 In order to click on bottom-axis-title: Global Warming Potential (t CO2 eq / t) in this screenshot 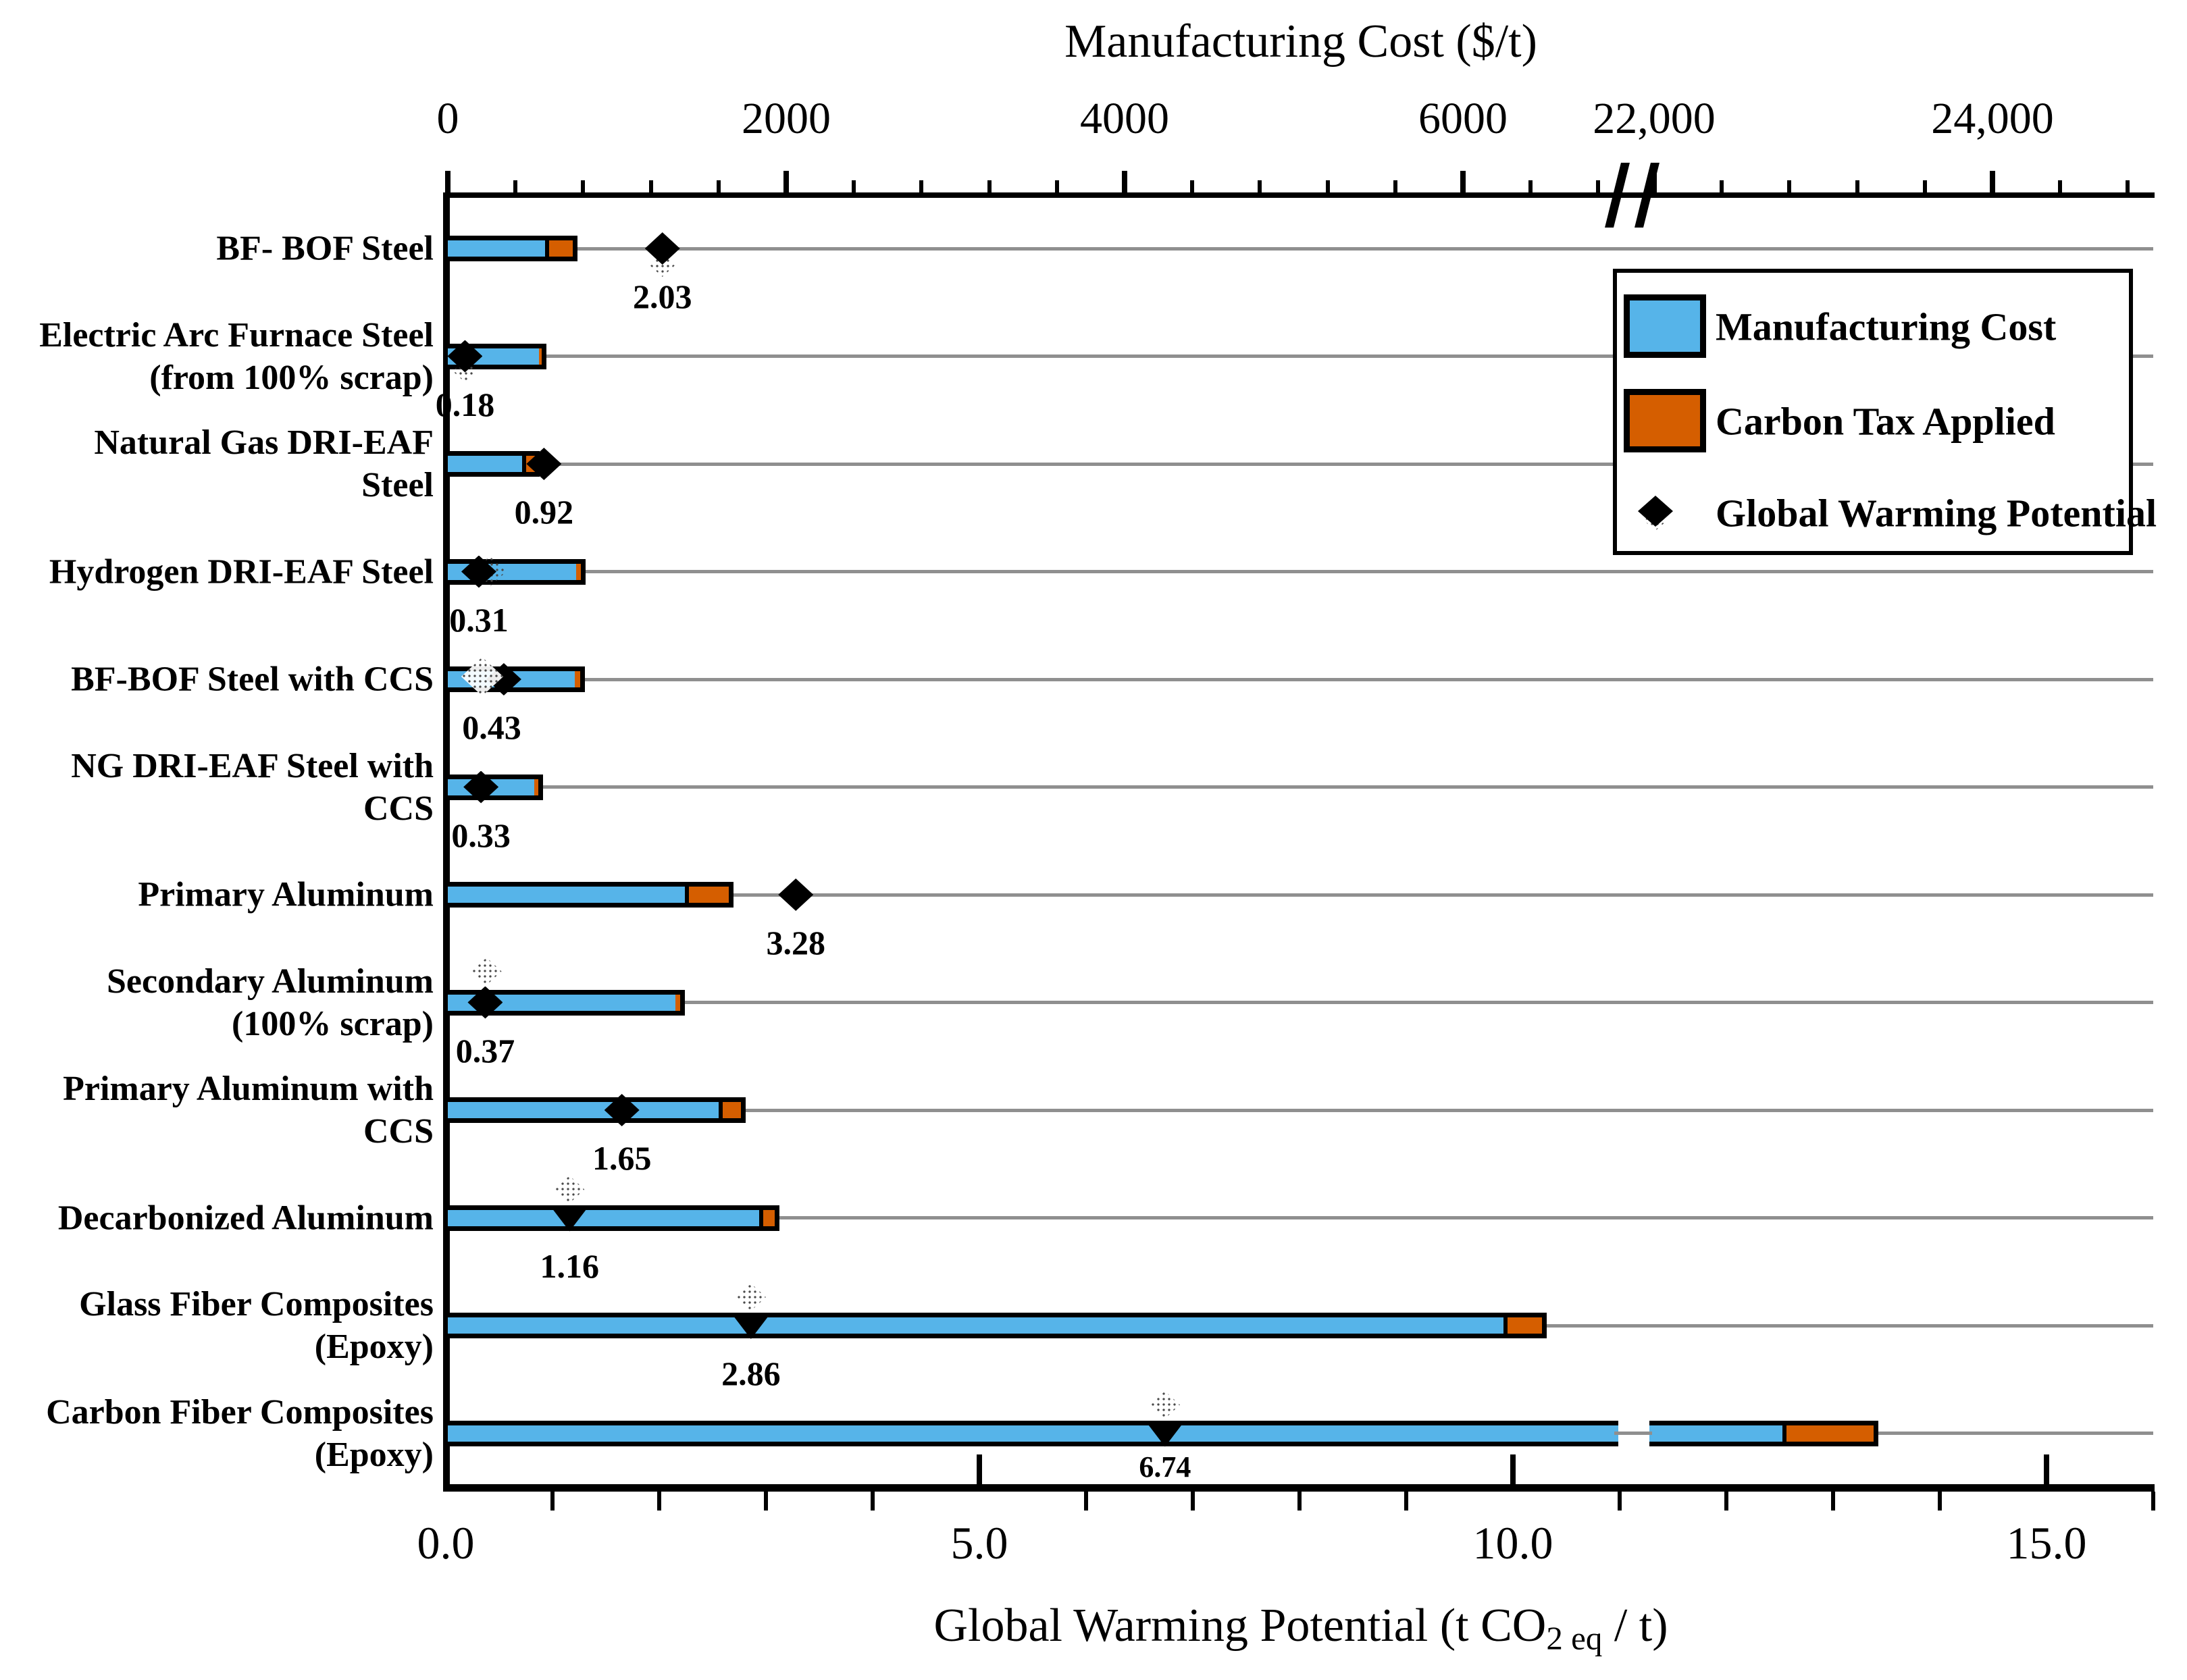, I will do `click(1300, 1629)`.